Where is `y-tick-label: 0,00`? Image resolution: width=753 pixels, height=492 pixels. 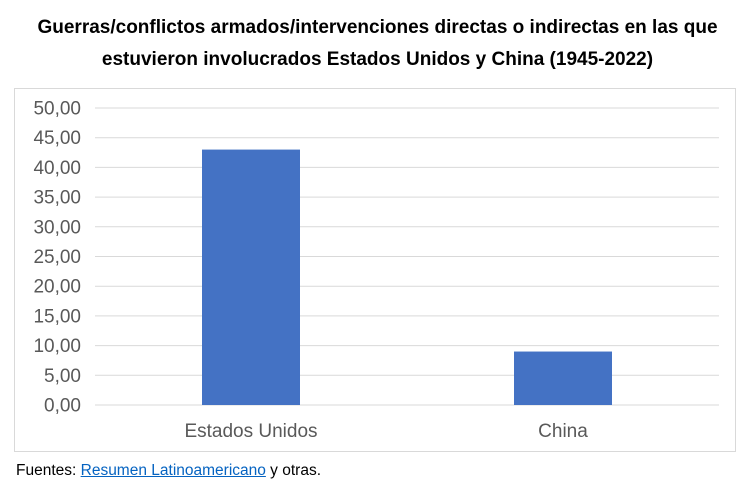
y-tick-label: 0,00 is located at coordinates (62, 406).